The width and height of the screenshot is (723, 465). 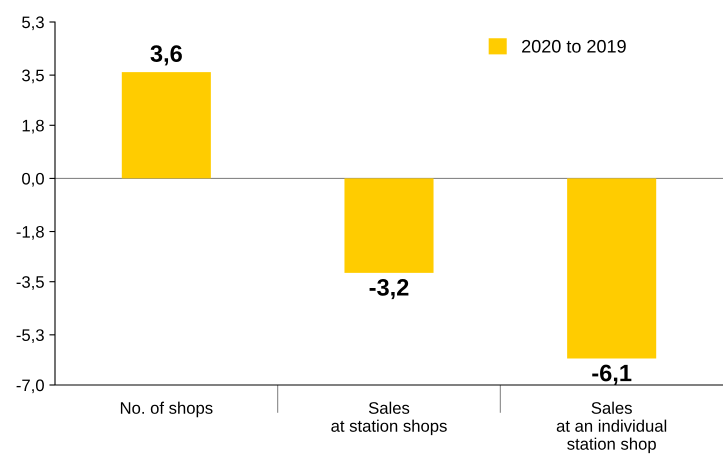 What do you see at coordinates (33, 77) in the screenshot?
I see `y-tick-label: 3,5` at bounding box center [33, 77].